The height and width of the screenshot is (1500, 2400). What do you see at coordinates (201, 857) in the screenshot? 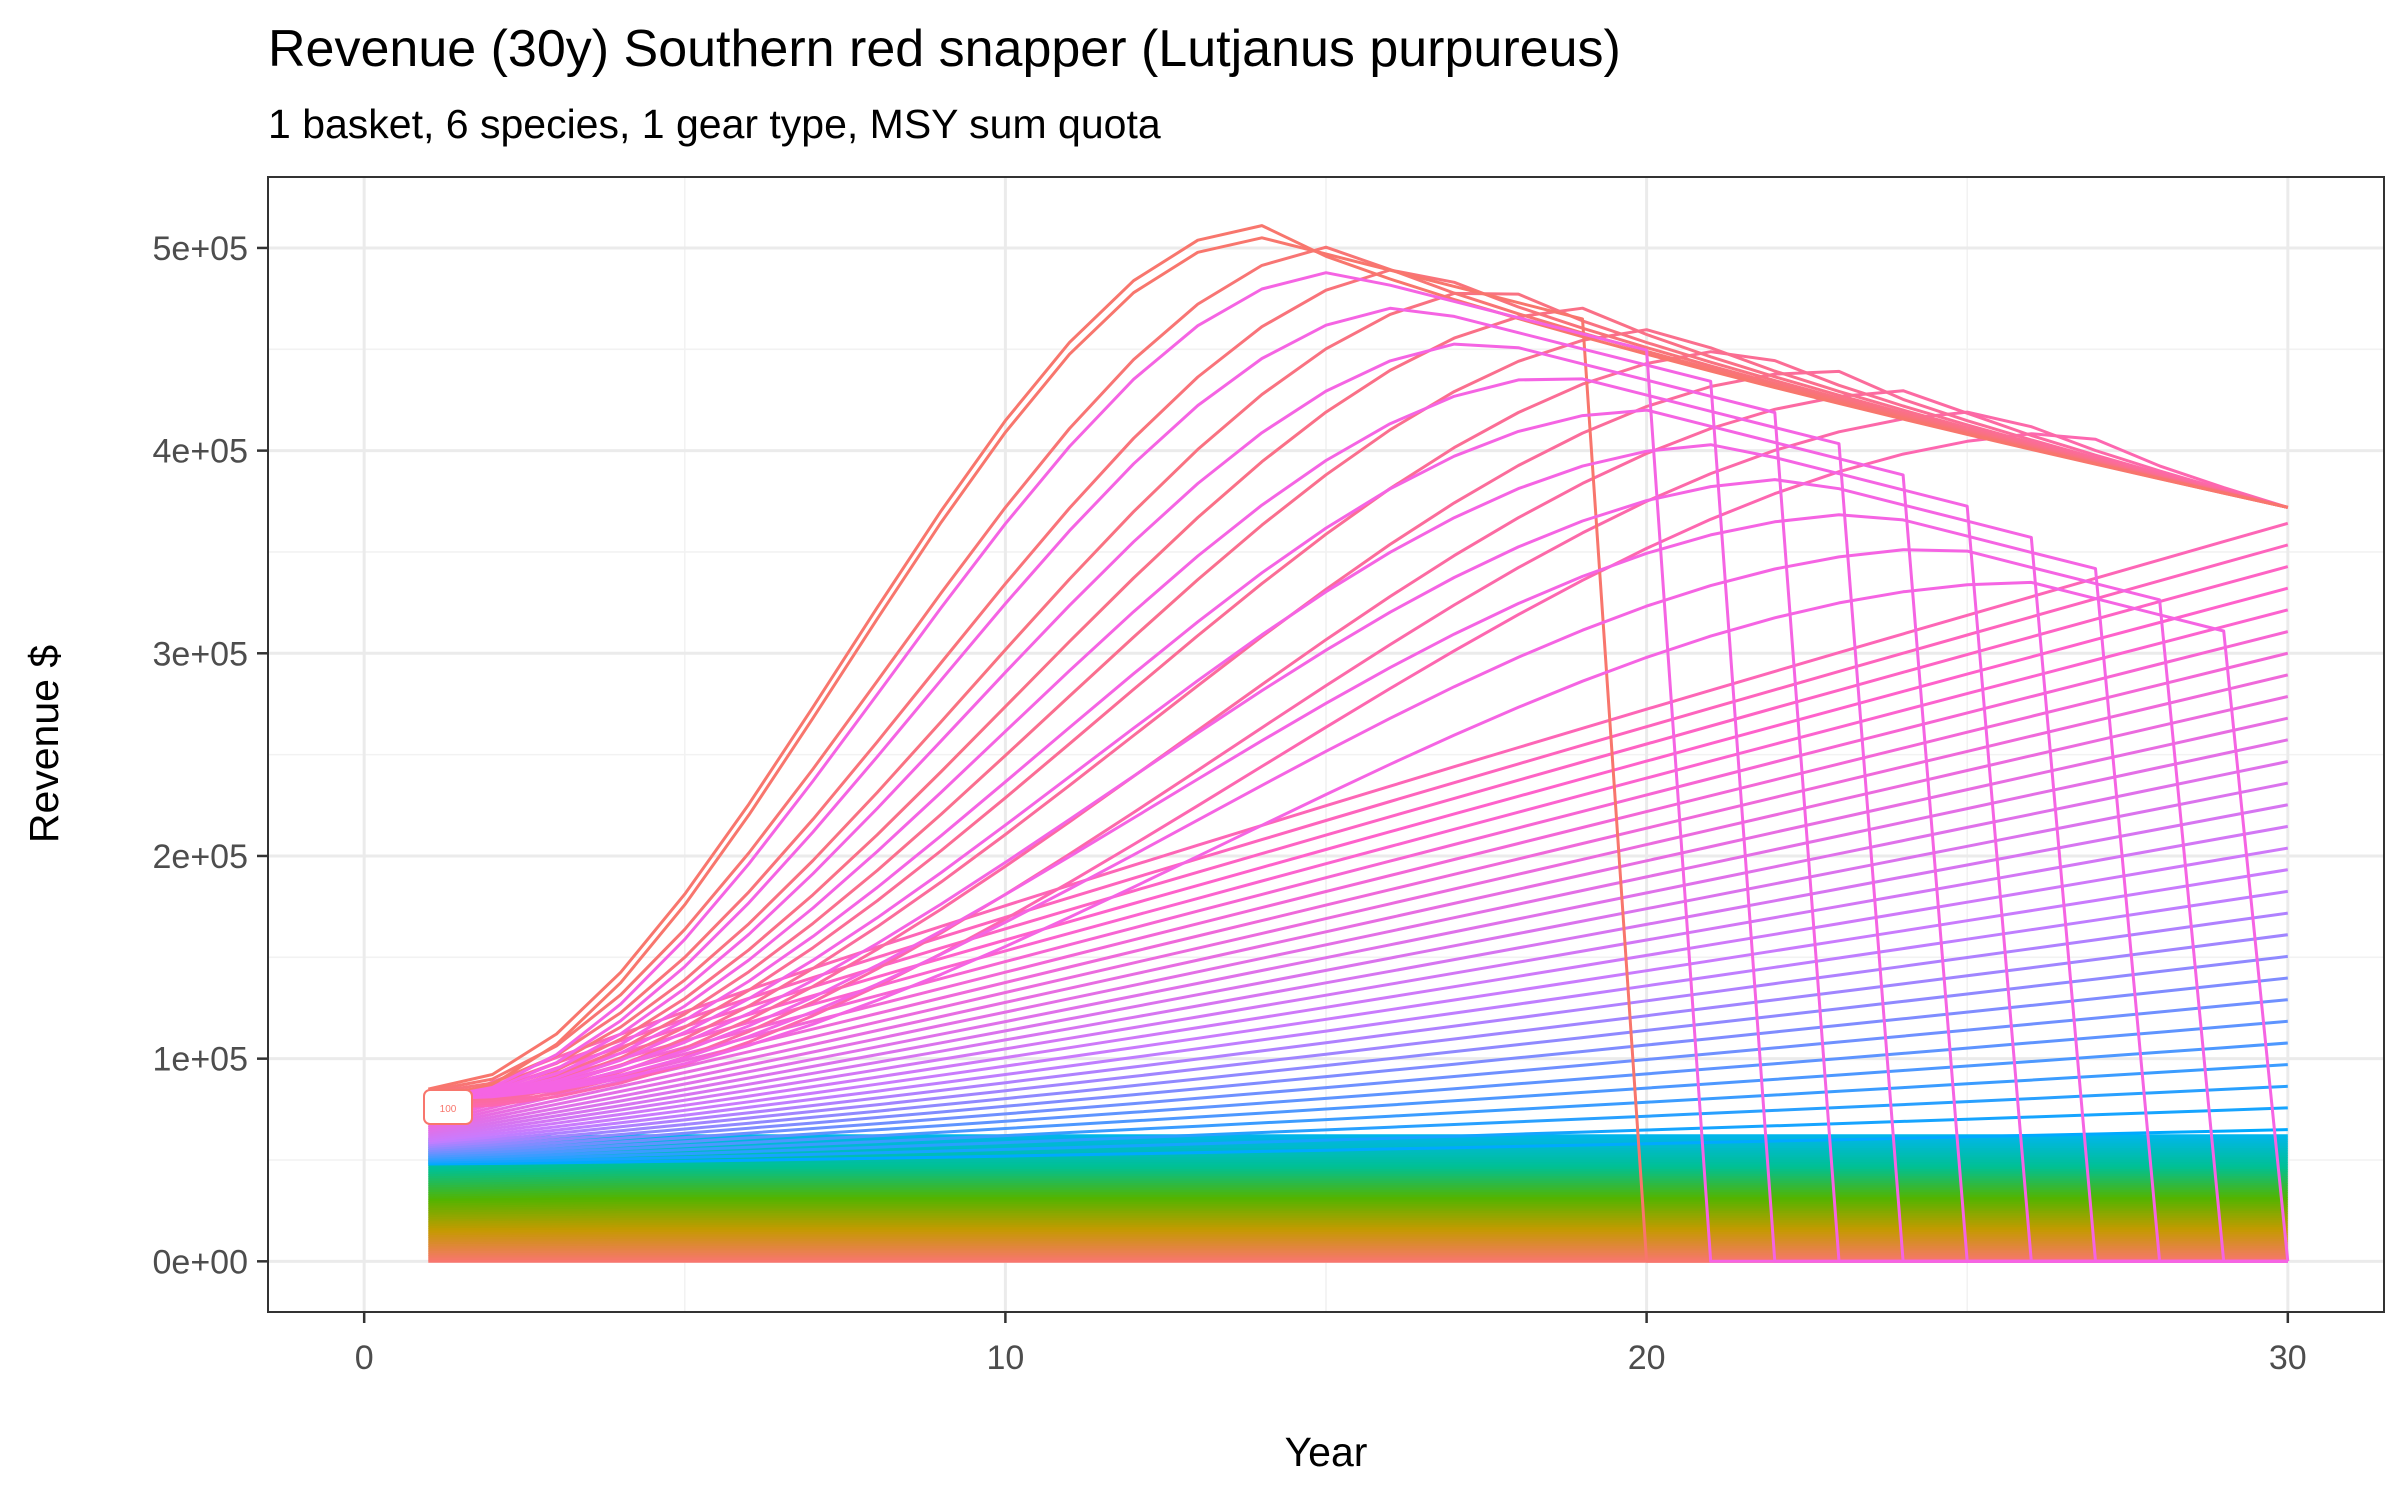
I see `y-tick-label: 2e+05` at bounding box center [201, 857].